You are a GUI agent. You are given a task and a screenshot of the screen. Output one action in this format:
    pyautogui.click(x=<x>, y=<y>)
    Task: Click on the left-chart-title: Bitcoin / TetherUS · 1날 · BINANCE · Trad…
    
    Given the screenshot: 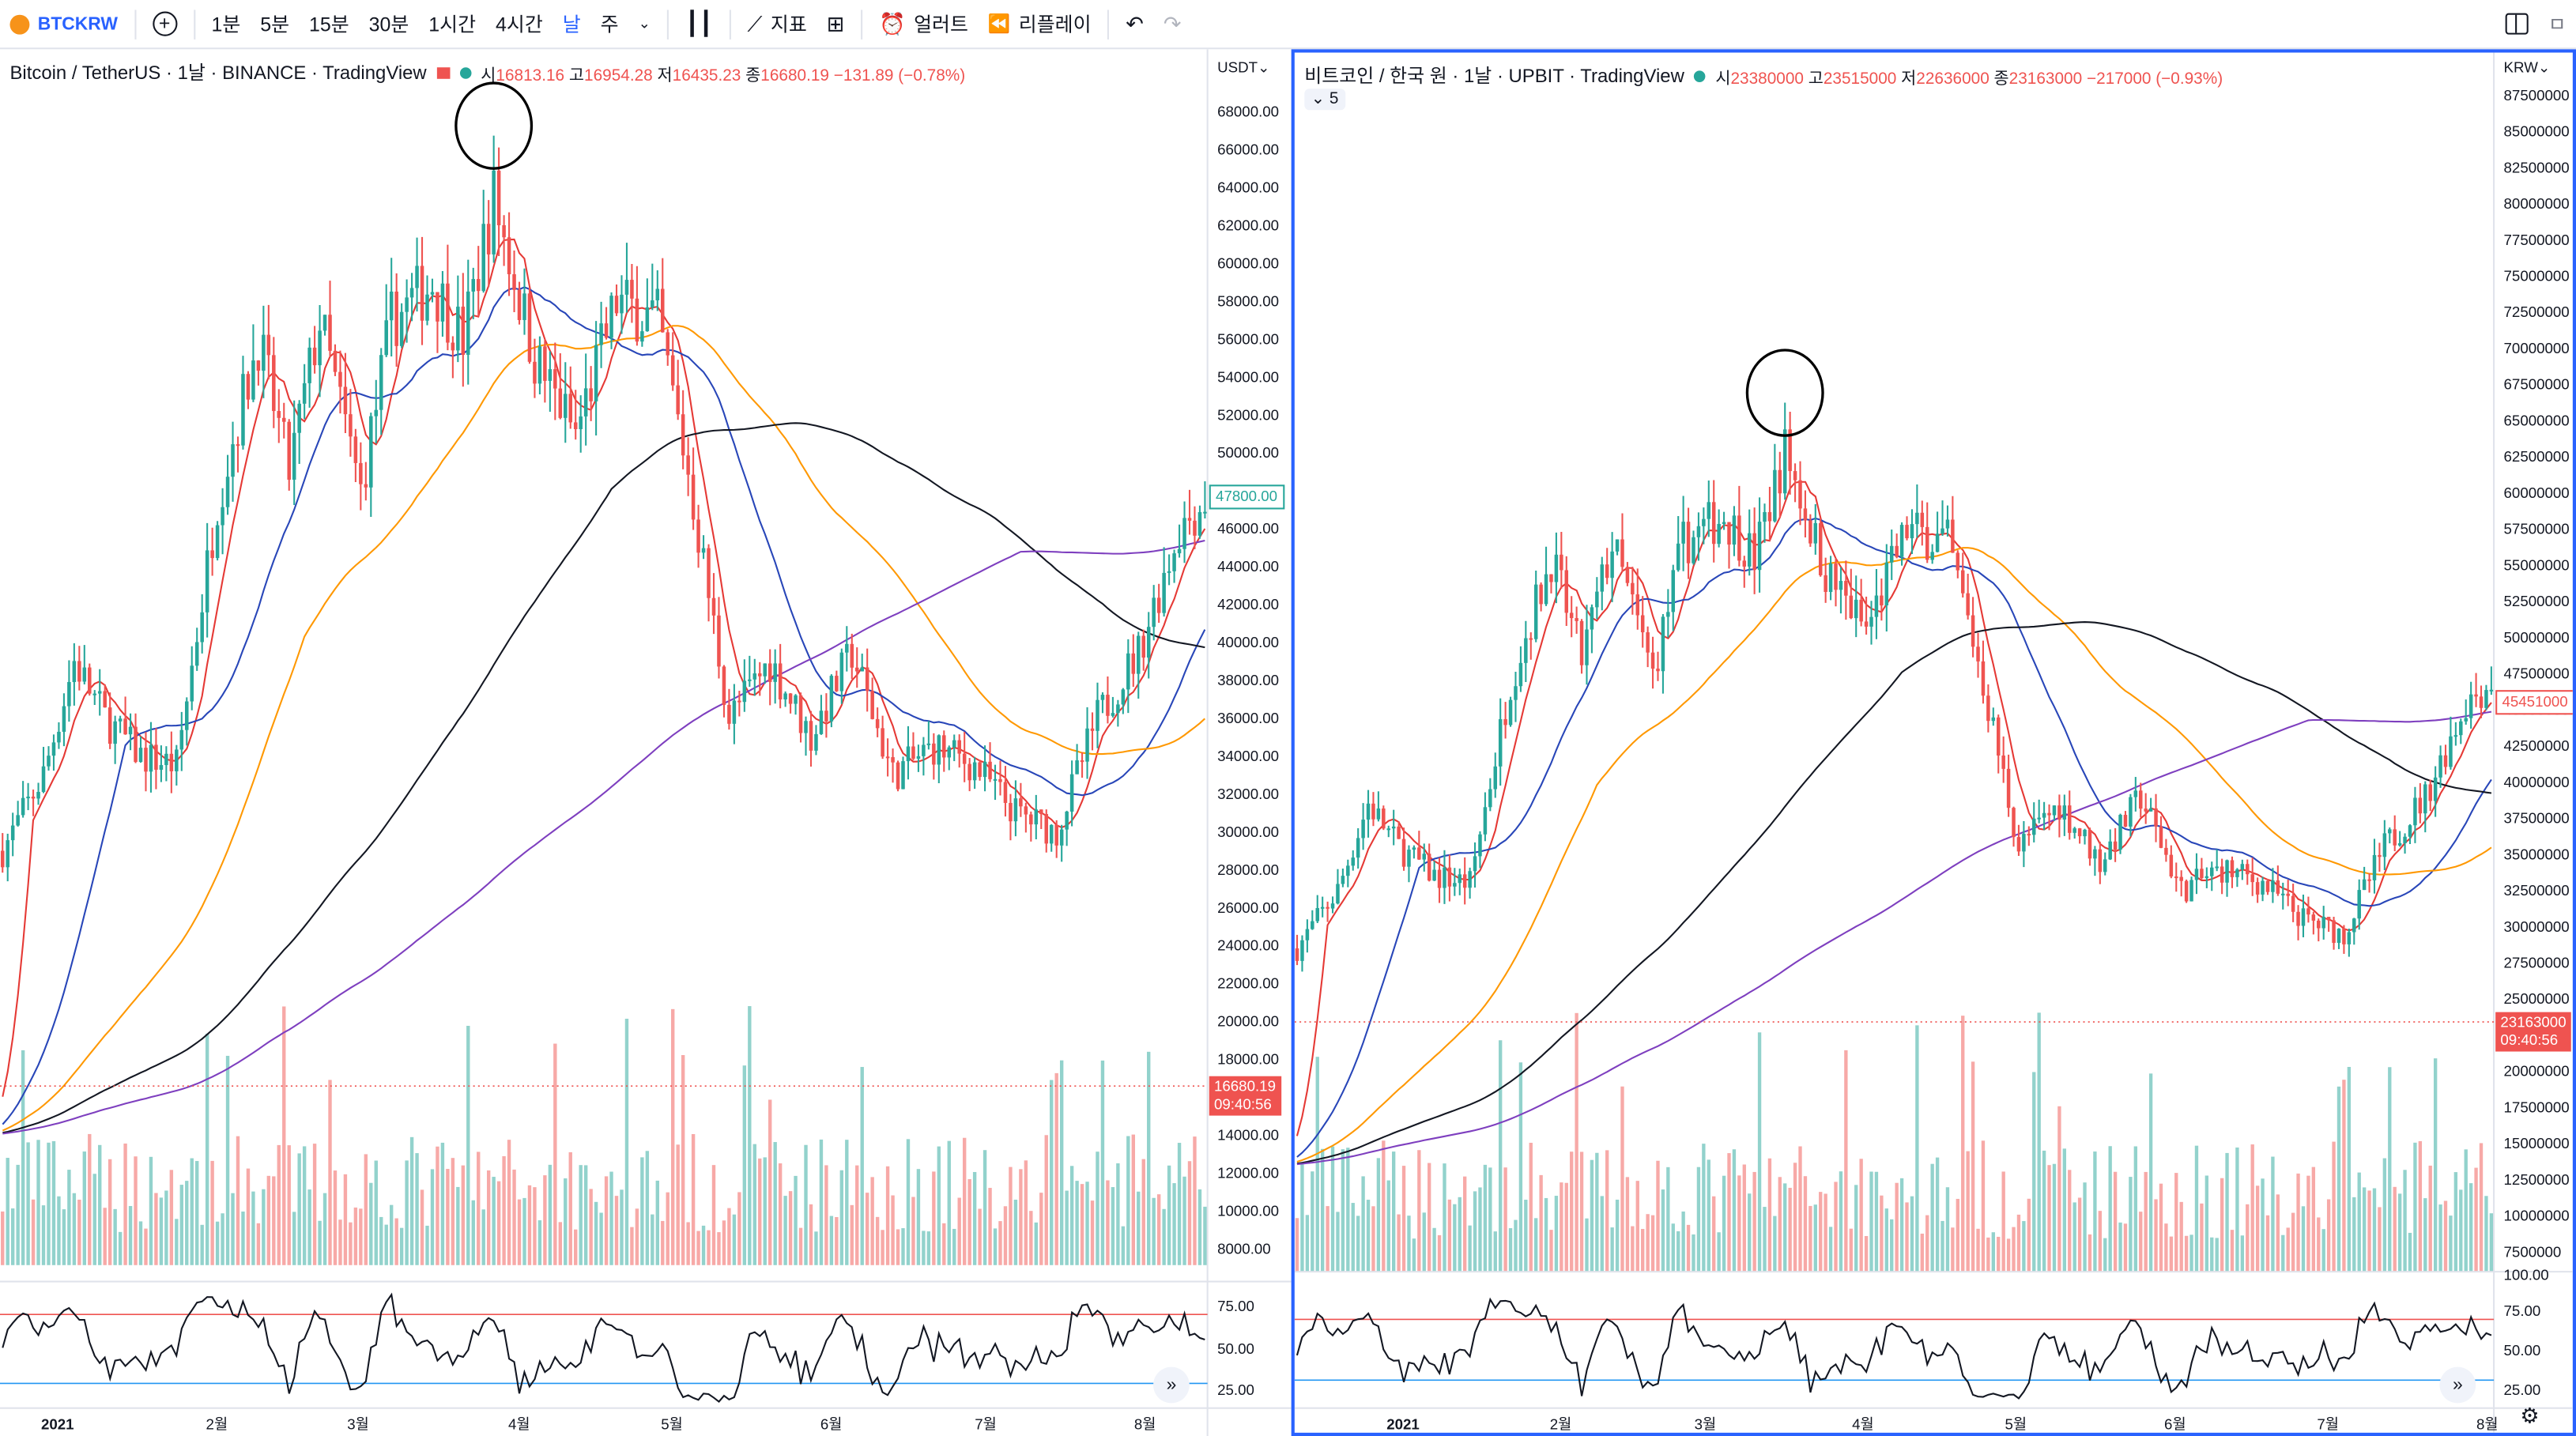 What is the action you would take?
    pyautogui.click(x=218, y=74)
    